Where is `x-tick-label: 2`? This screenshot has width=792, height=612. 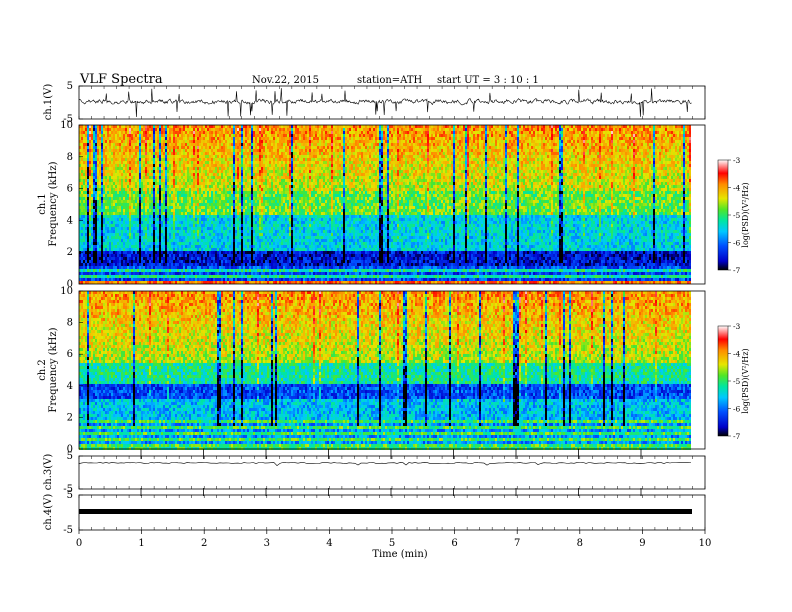
x-tick-label: 2 is located at coordinates (204, 543).